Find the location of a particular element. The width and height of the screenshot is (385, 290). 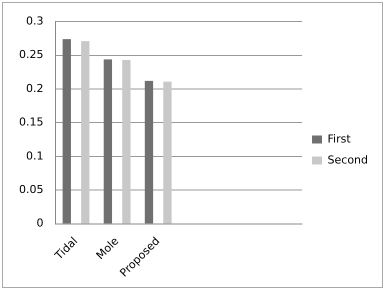

y-tick-label: 0.1 is located at coordinates (35, 155).